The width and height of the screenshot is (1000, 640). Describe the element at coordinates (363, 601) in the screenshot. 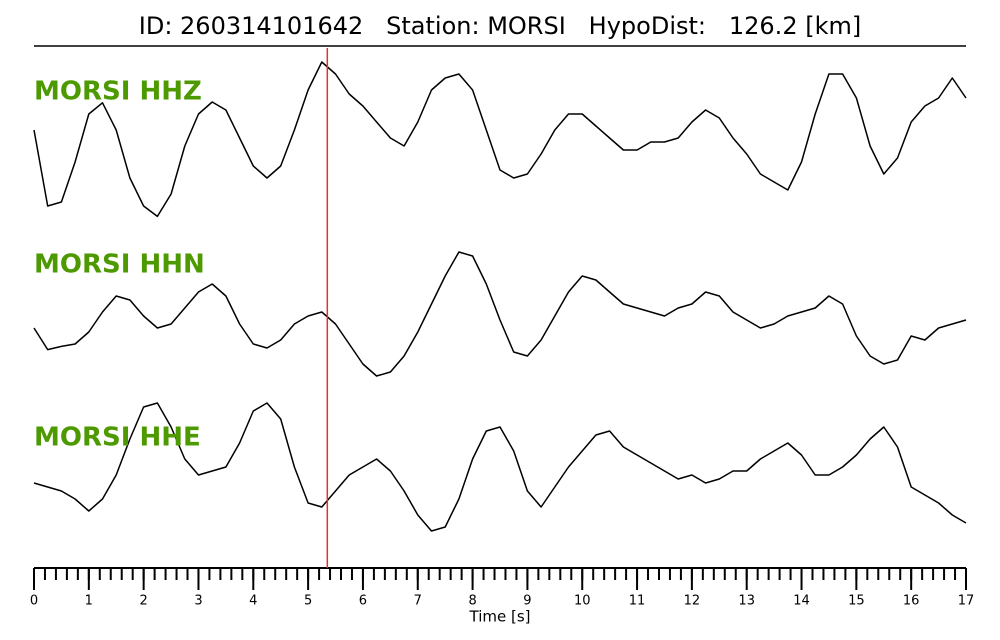

I see `x-tick-label: 6` at that location.